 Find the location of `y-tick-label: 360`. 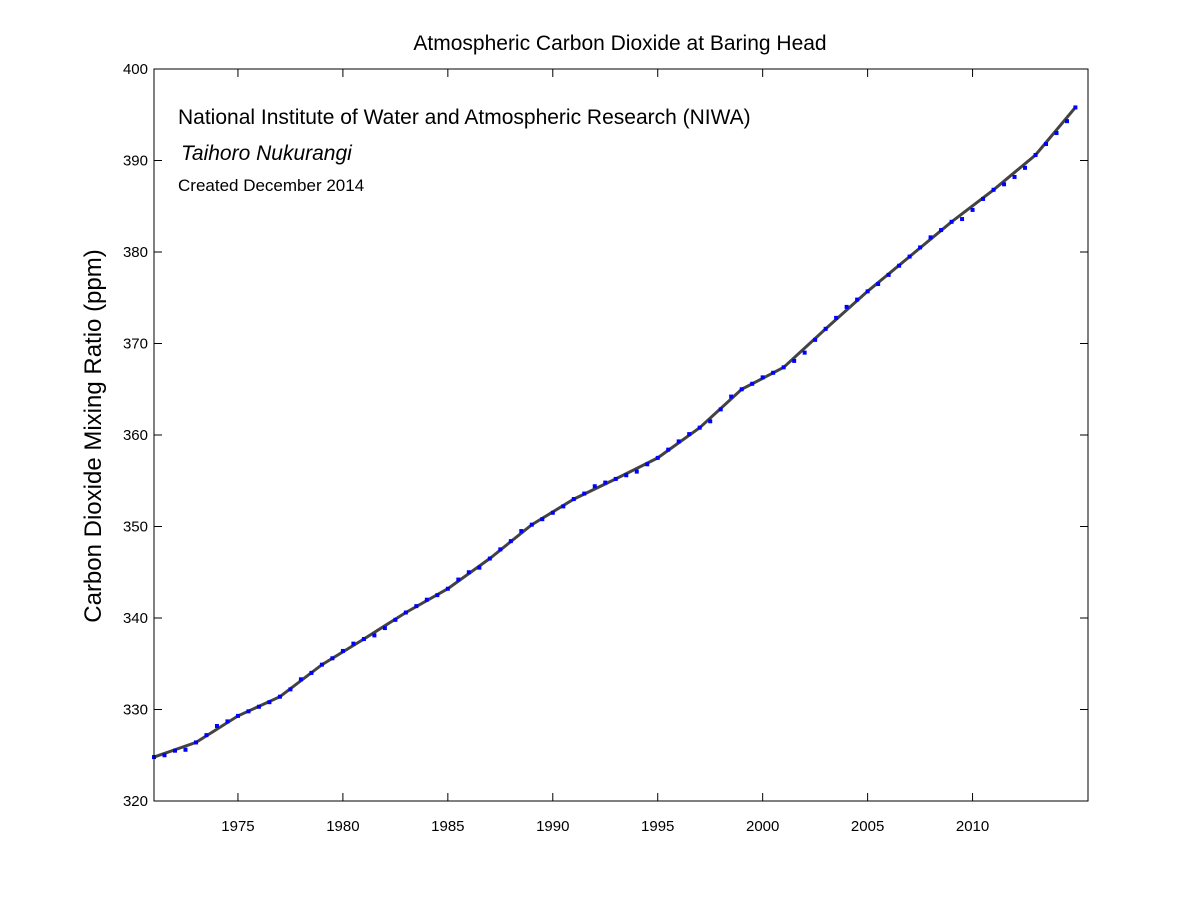

y-tick-label: 360 is located at coordinates (135, 435).